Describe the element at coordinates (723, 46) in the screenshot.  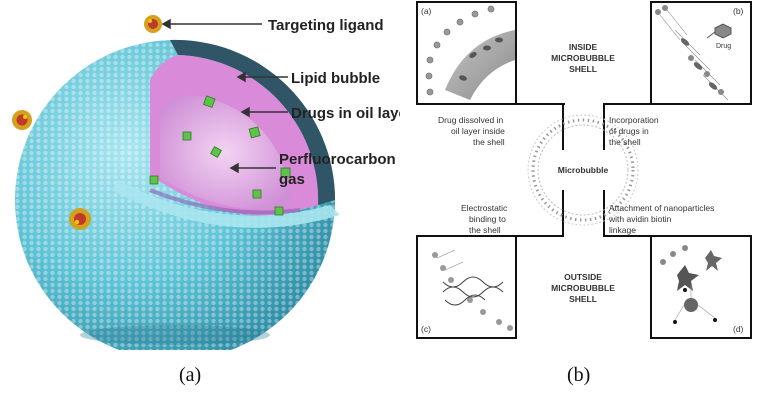
I see `drug-label: Drug` at that location.